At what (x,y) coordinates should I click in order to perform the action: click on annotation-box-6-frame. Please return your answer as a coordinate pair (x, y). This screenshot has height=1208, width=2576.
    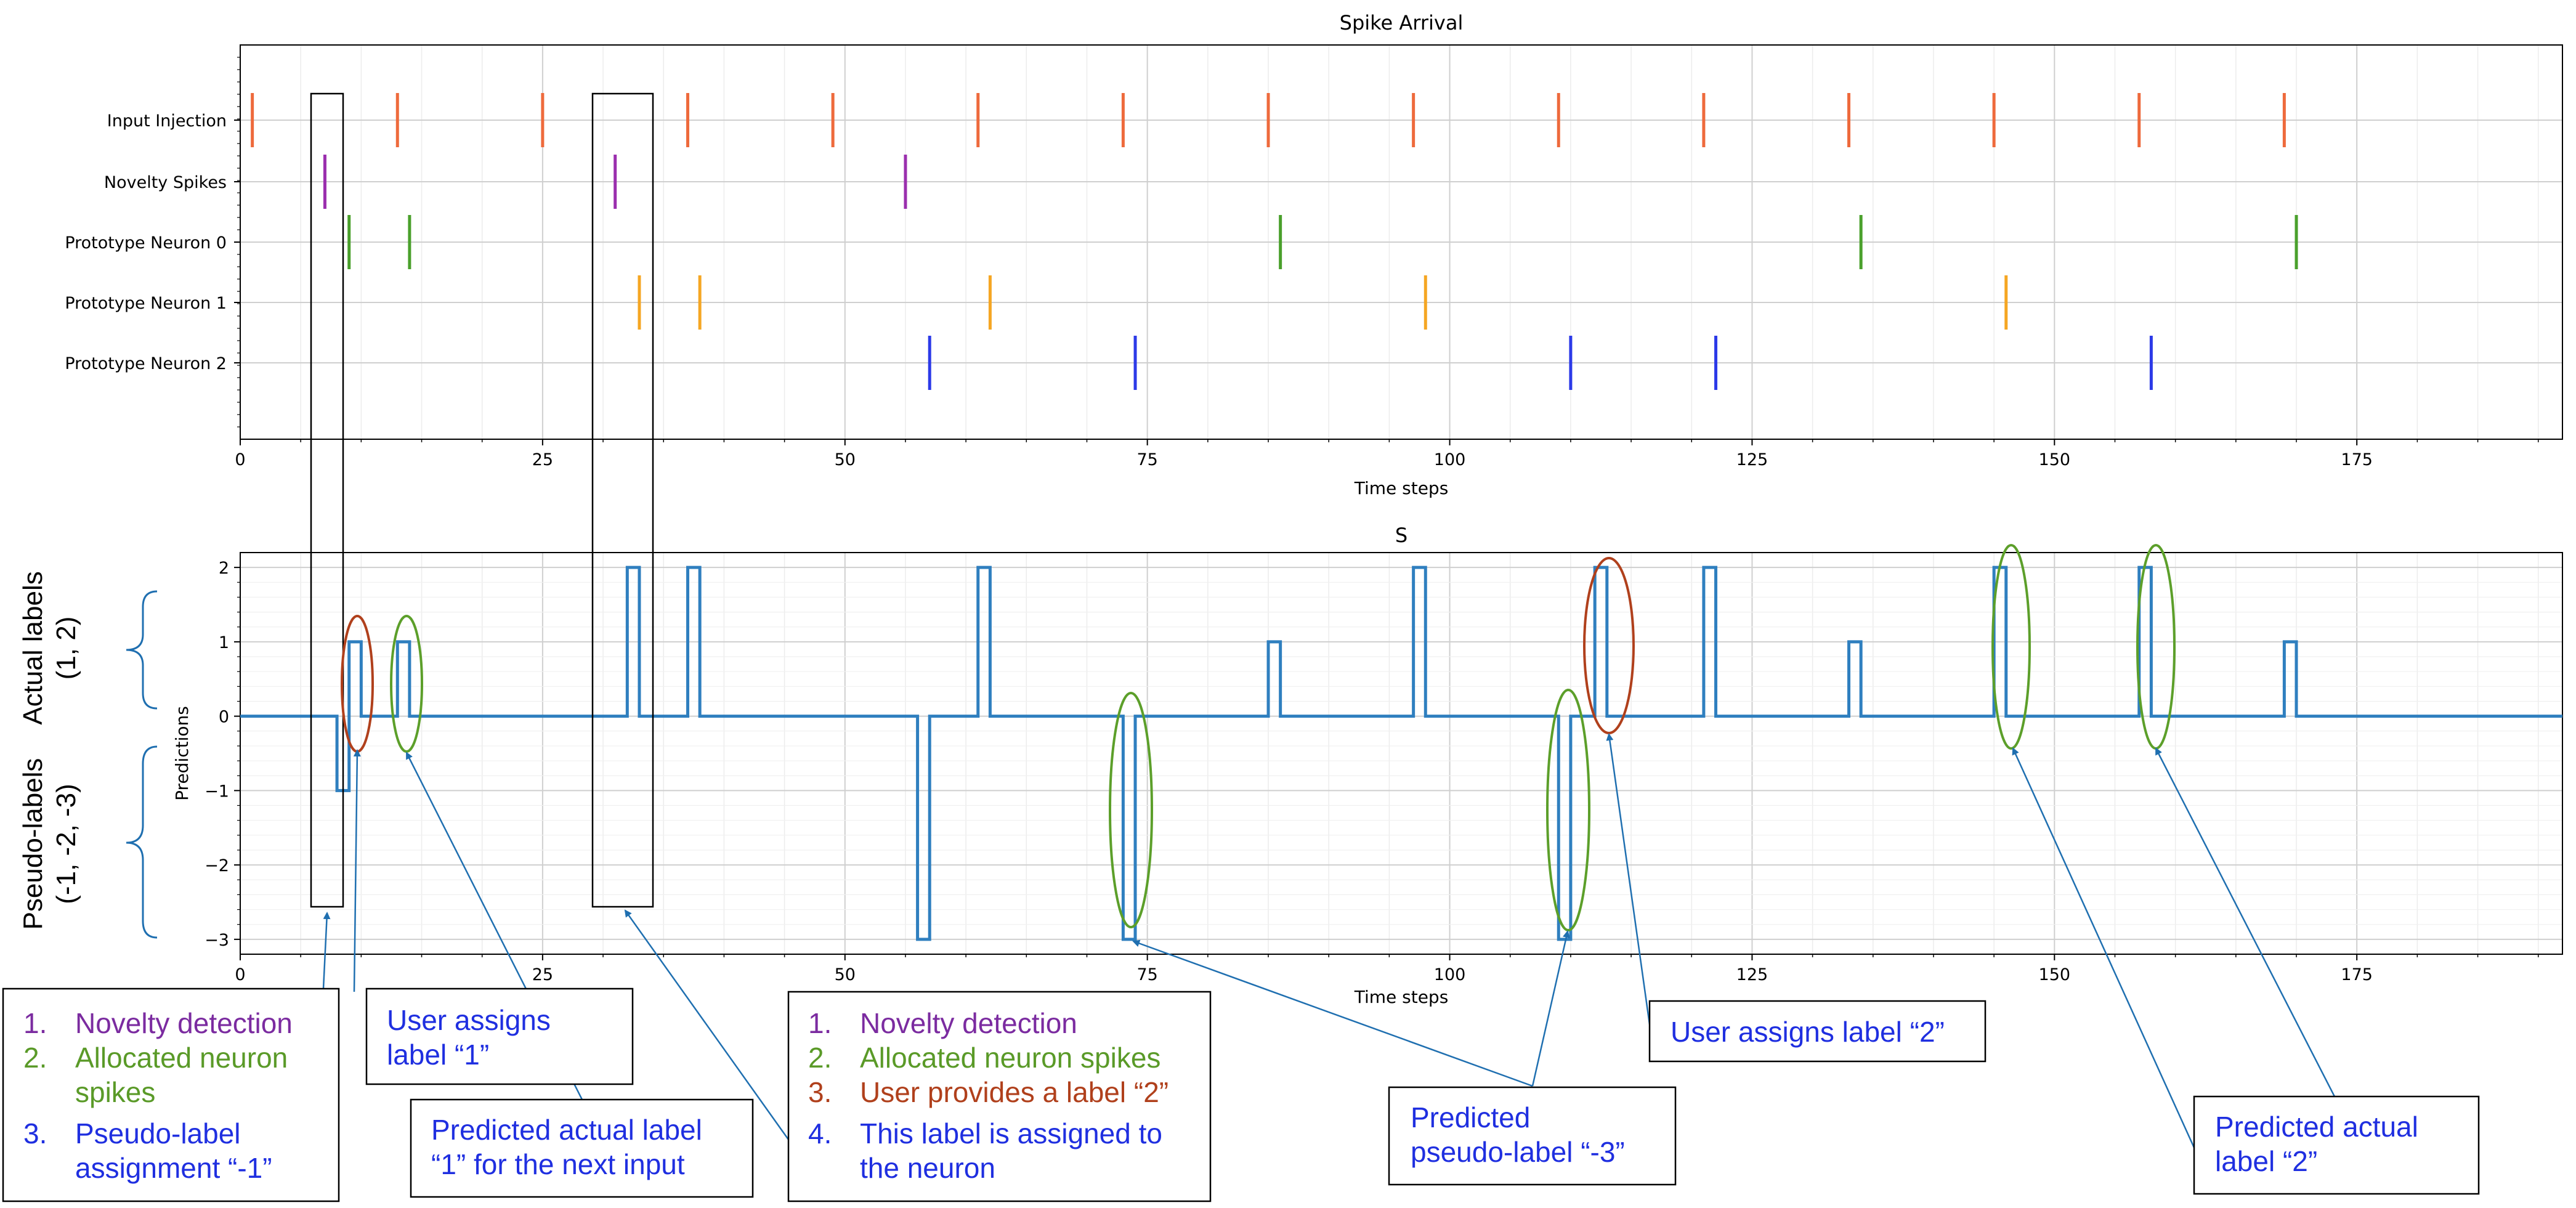
    Looking at the image, I should click on (1818, 1031).